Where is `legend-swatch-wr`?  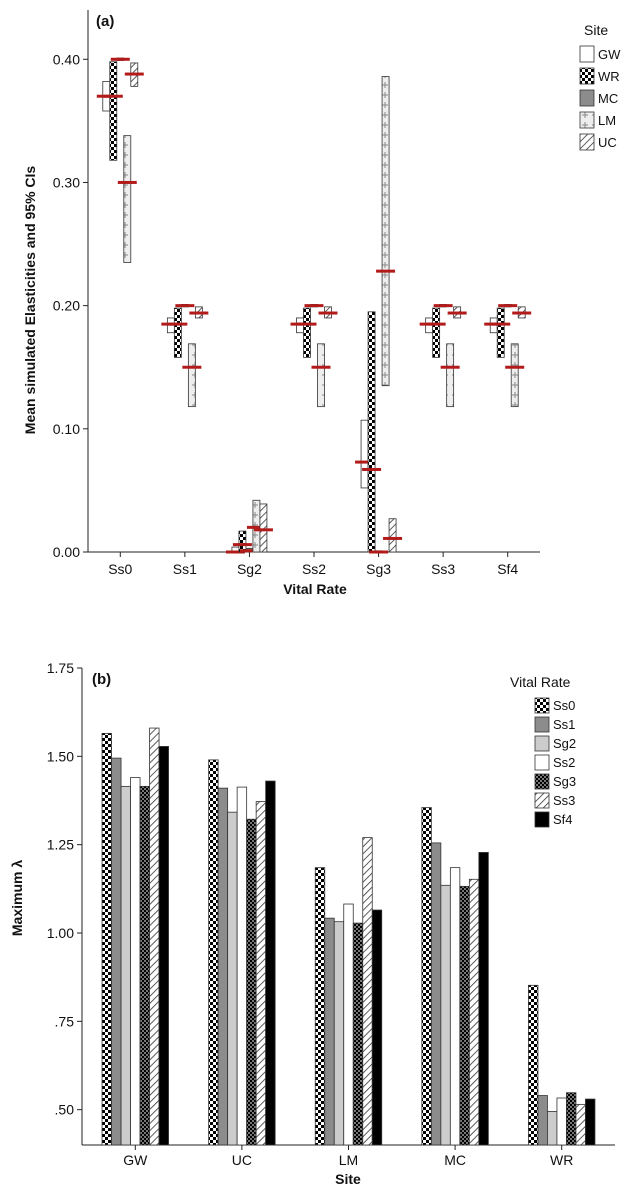
legend-swatch-wr is located at coordinates (587, 76).